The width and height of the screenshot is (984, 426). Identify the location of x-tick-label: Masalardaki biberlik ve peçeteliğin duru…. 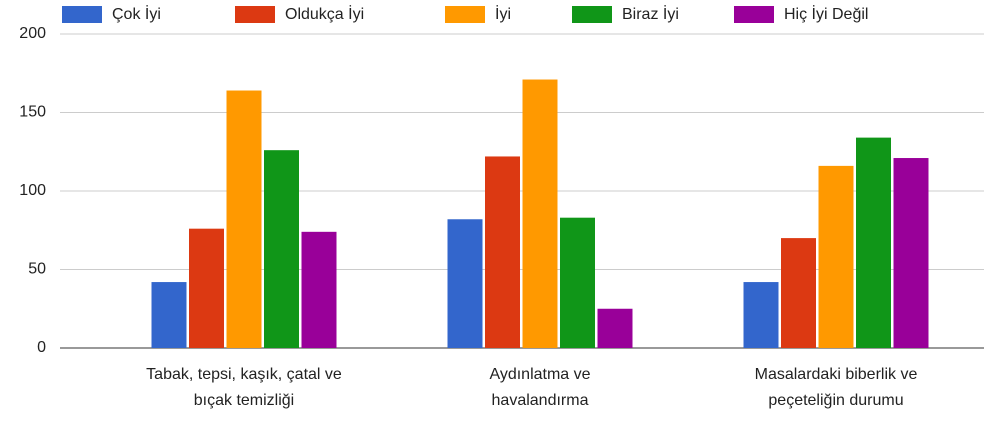
(836, 387).